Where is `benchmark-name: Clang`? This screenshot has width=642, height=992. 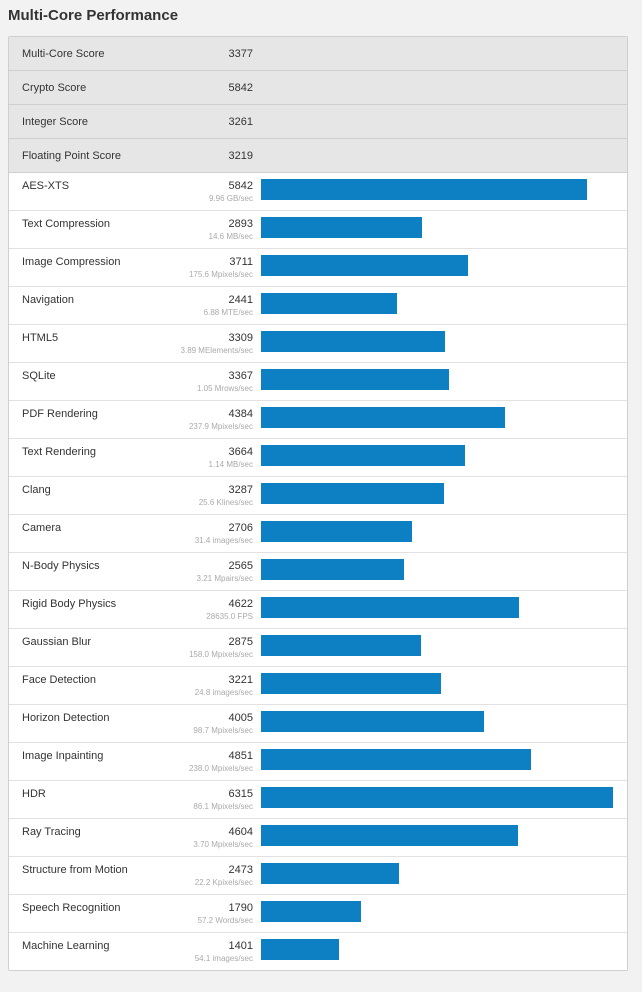 benchmark-name: Clang is located at coordinates (36, 490).